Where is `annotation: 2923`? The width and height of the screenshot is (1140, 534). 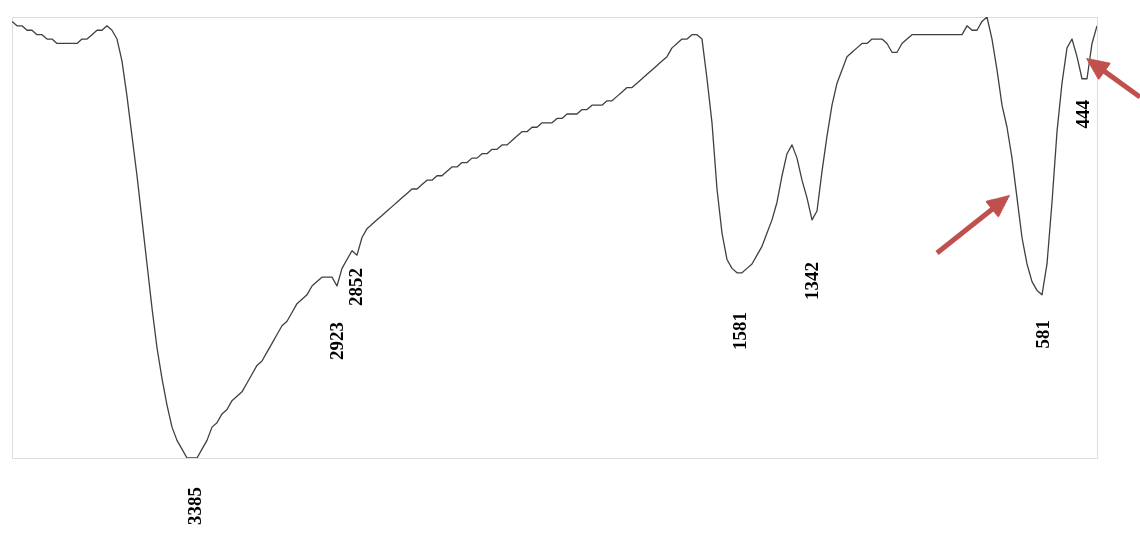
annotation: 2923 is located at coordinates (336, 341).